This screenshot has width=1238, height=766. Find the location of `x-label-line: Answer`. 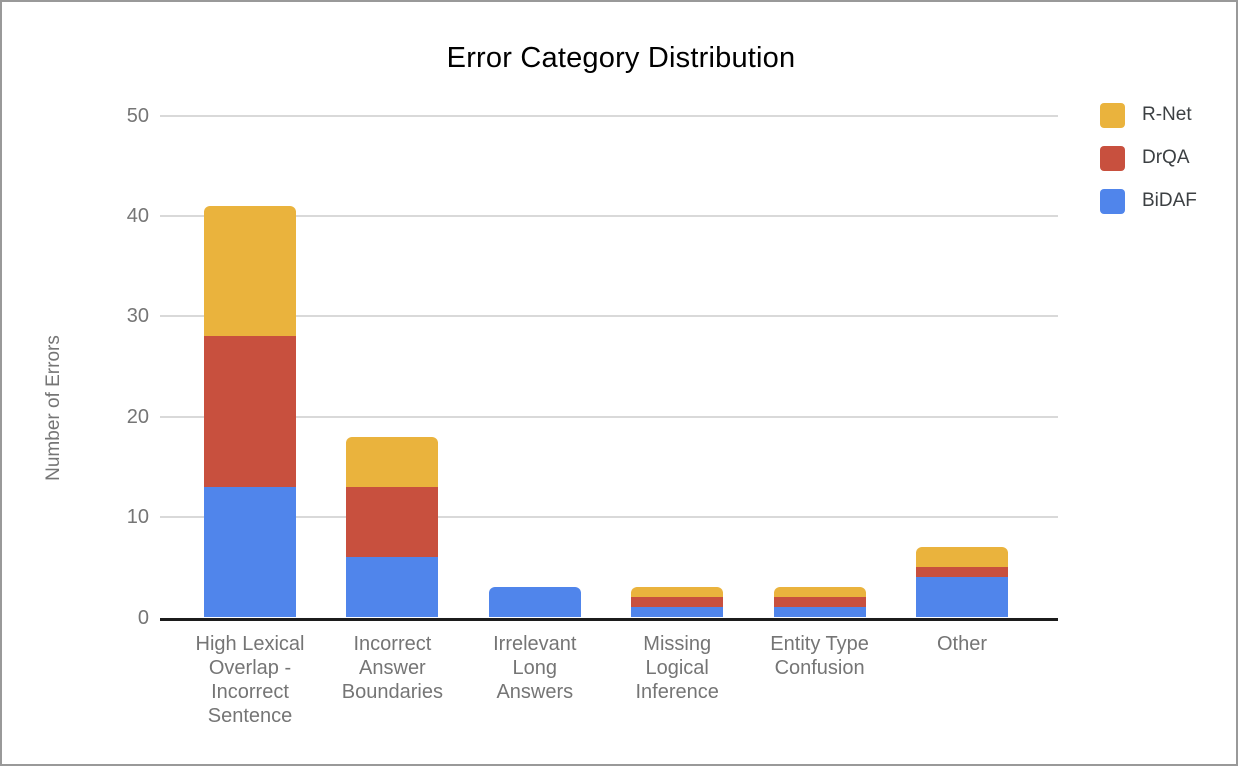

x-label-line: Answer is located at coordinates (392, 668).